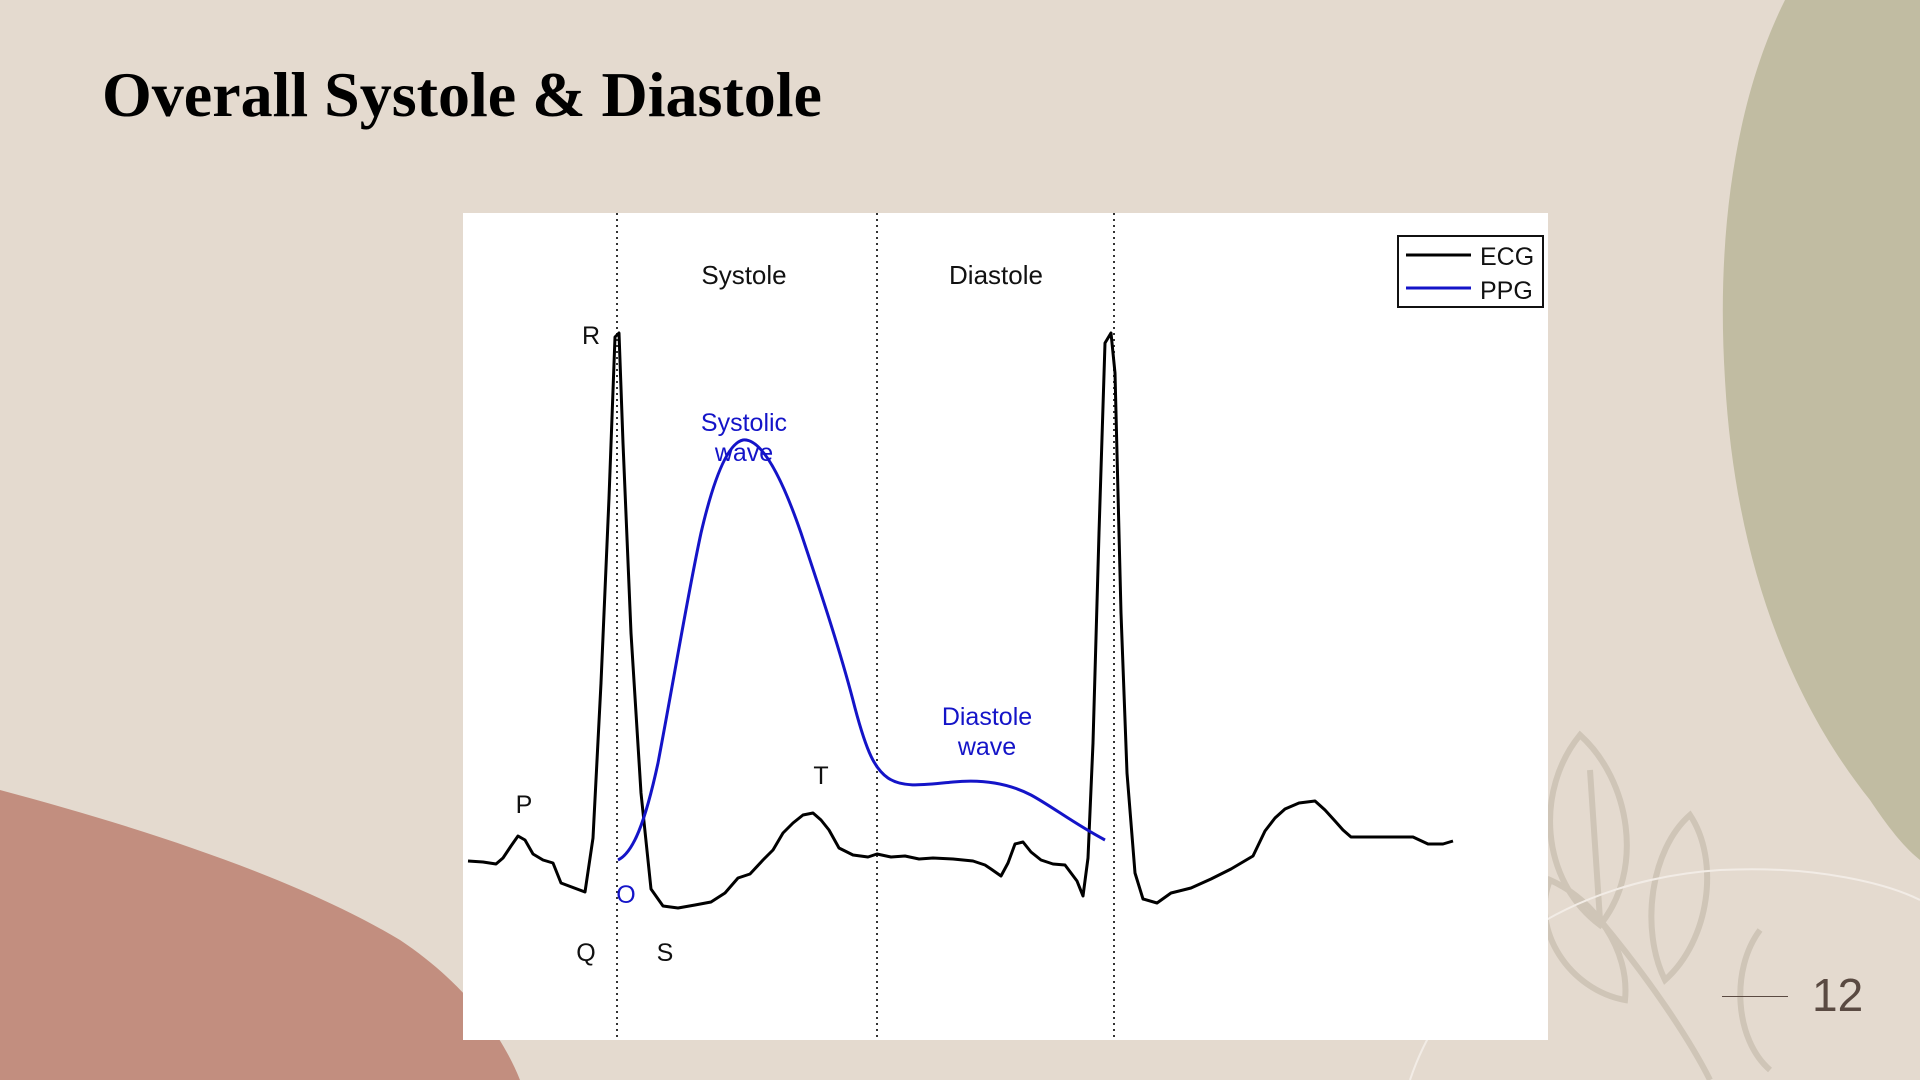 The height and width of the screenshot is (1080, 1920). What do you see at coordinates (743, 275) in the screenshot?
I see `systole-phase-label: Systole` at bounding box center [743, 275].